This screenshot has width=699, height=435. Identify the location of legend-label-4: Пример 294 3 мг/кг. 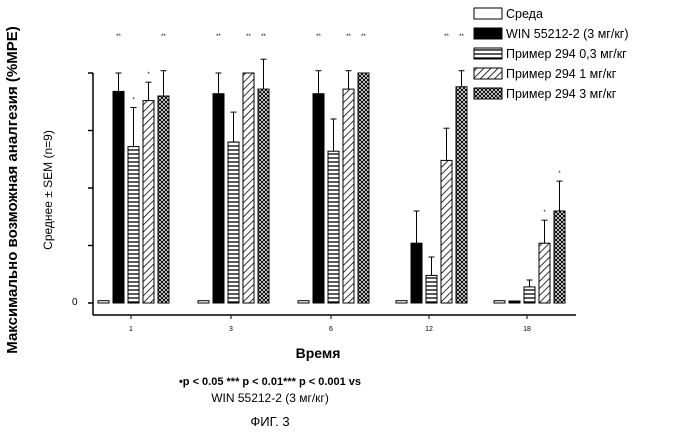
(561, 94).